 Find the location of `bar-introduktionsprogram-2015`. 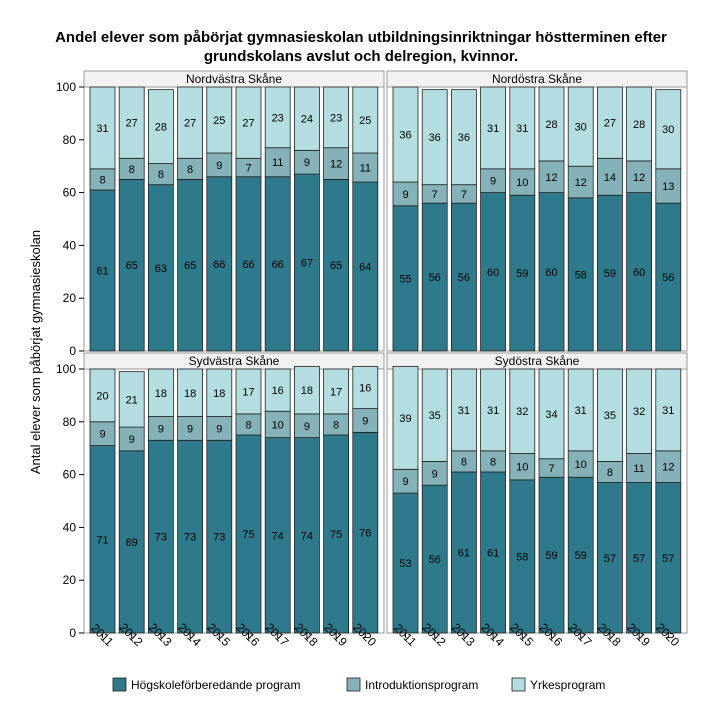

bar-introduktionsprogram-2015 is located at coordinates (522, 182).